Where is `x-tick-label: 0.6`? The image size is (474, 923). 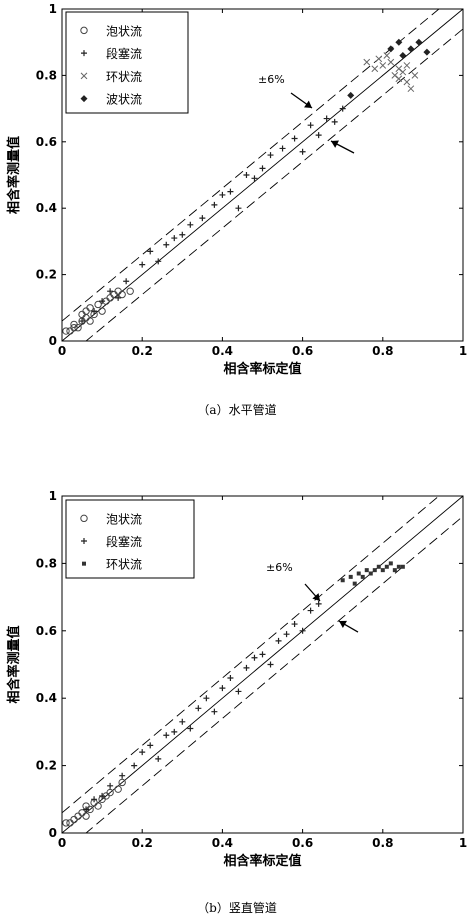
x-tick-label: 0.6 is located at coordinates (302, 843).